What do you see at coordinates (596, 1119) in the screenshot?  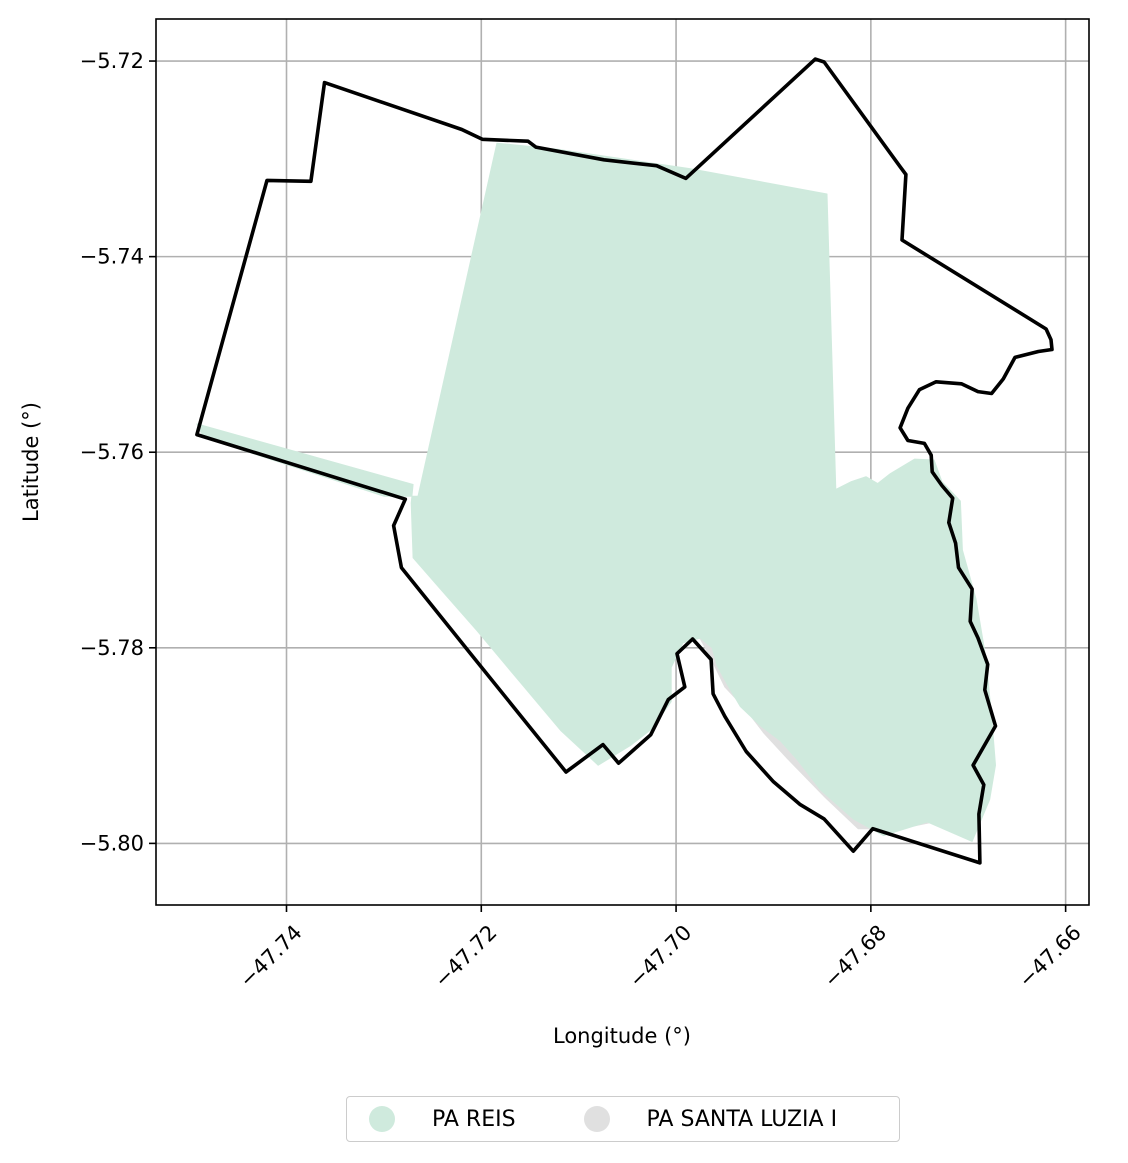 I see `legend-swatch-pa-santa-luzia` at bounding box center [596, 1119].